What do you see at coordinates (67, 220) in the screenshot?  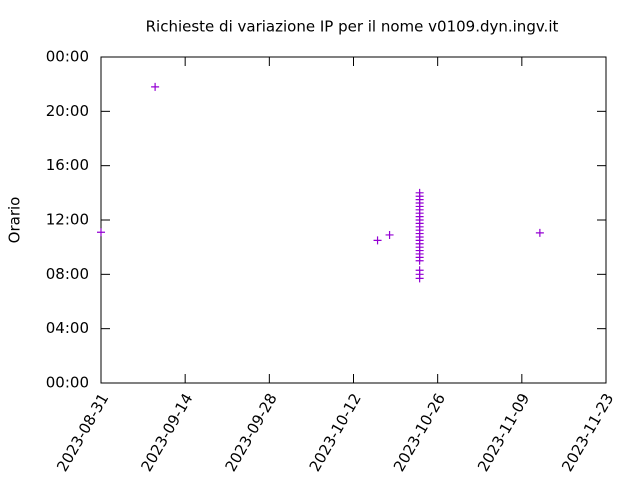 I see `y-tick-label: 12:00` at bounding box center [67, 220].